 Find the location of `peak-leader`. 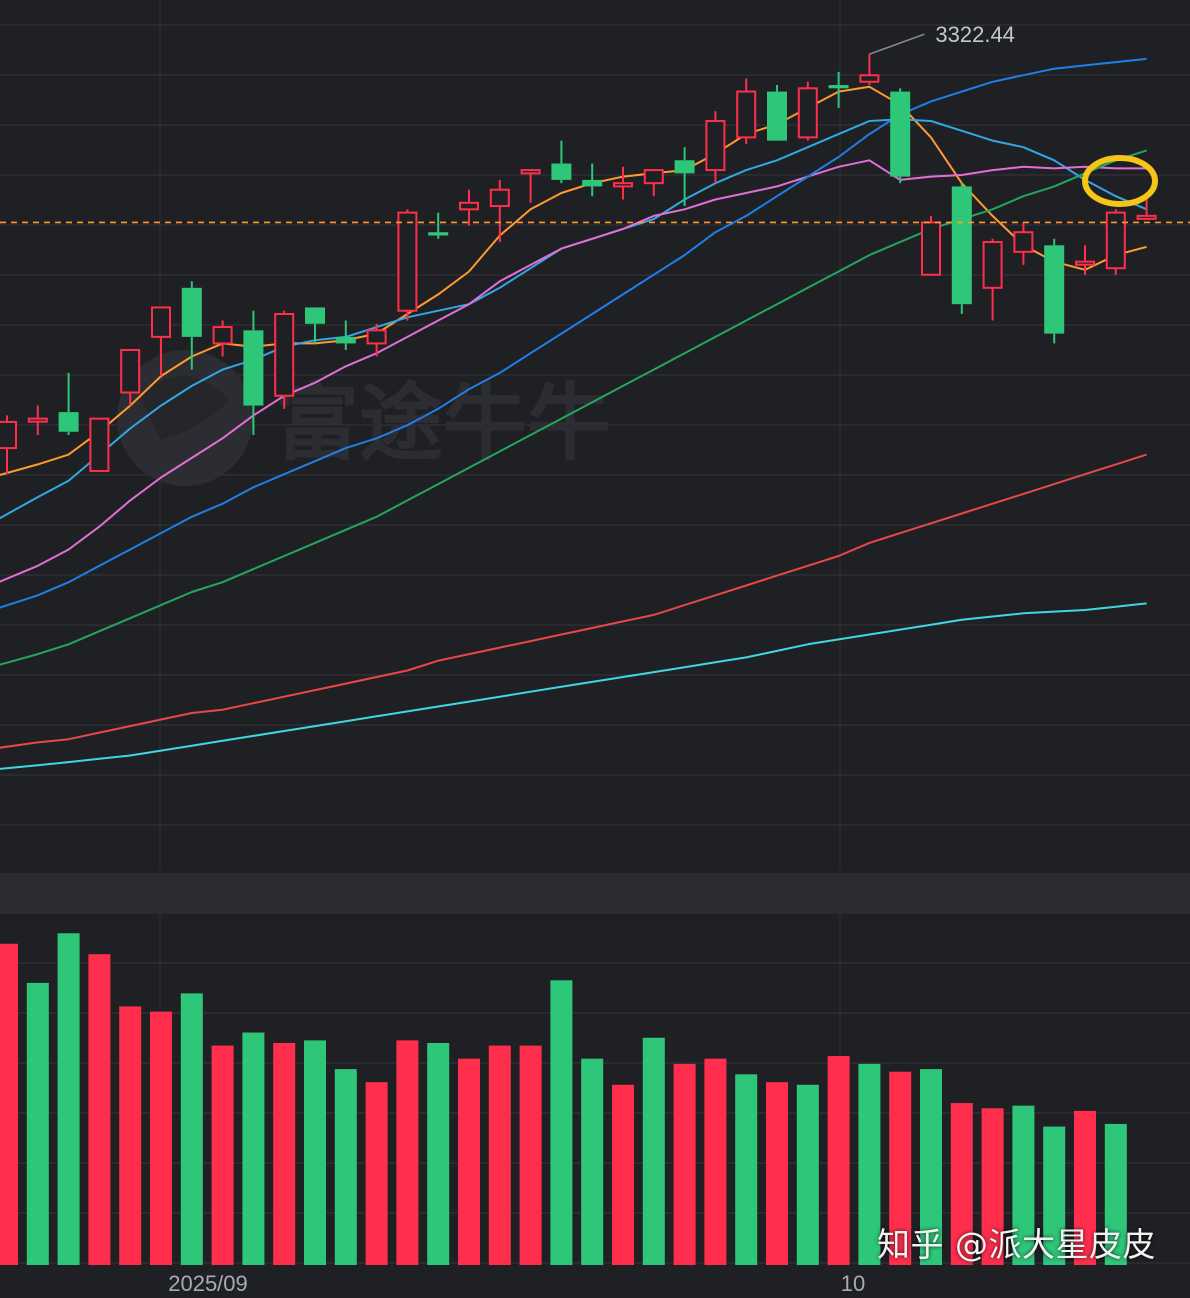

peak-leader is located at coordinates (897, 44).